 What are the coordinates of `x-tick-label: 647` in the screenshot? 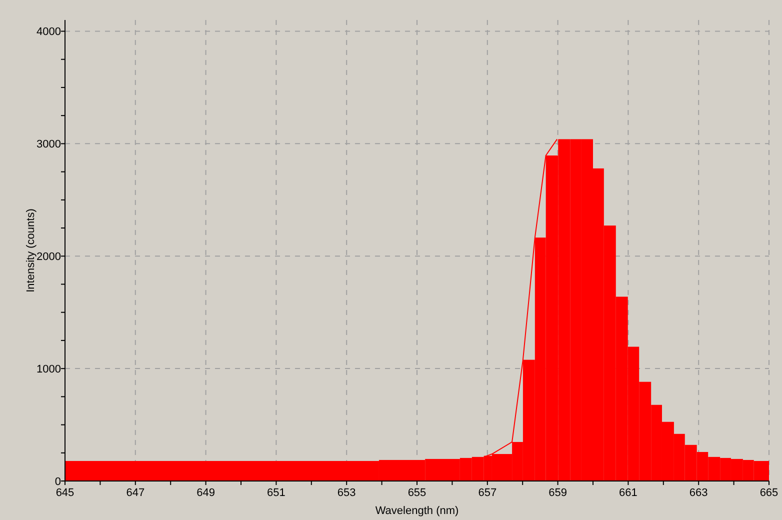 It's located at (135, 493).